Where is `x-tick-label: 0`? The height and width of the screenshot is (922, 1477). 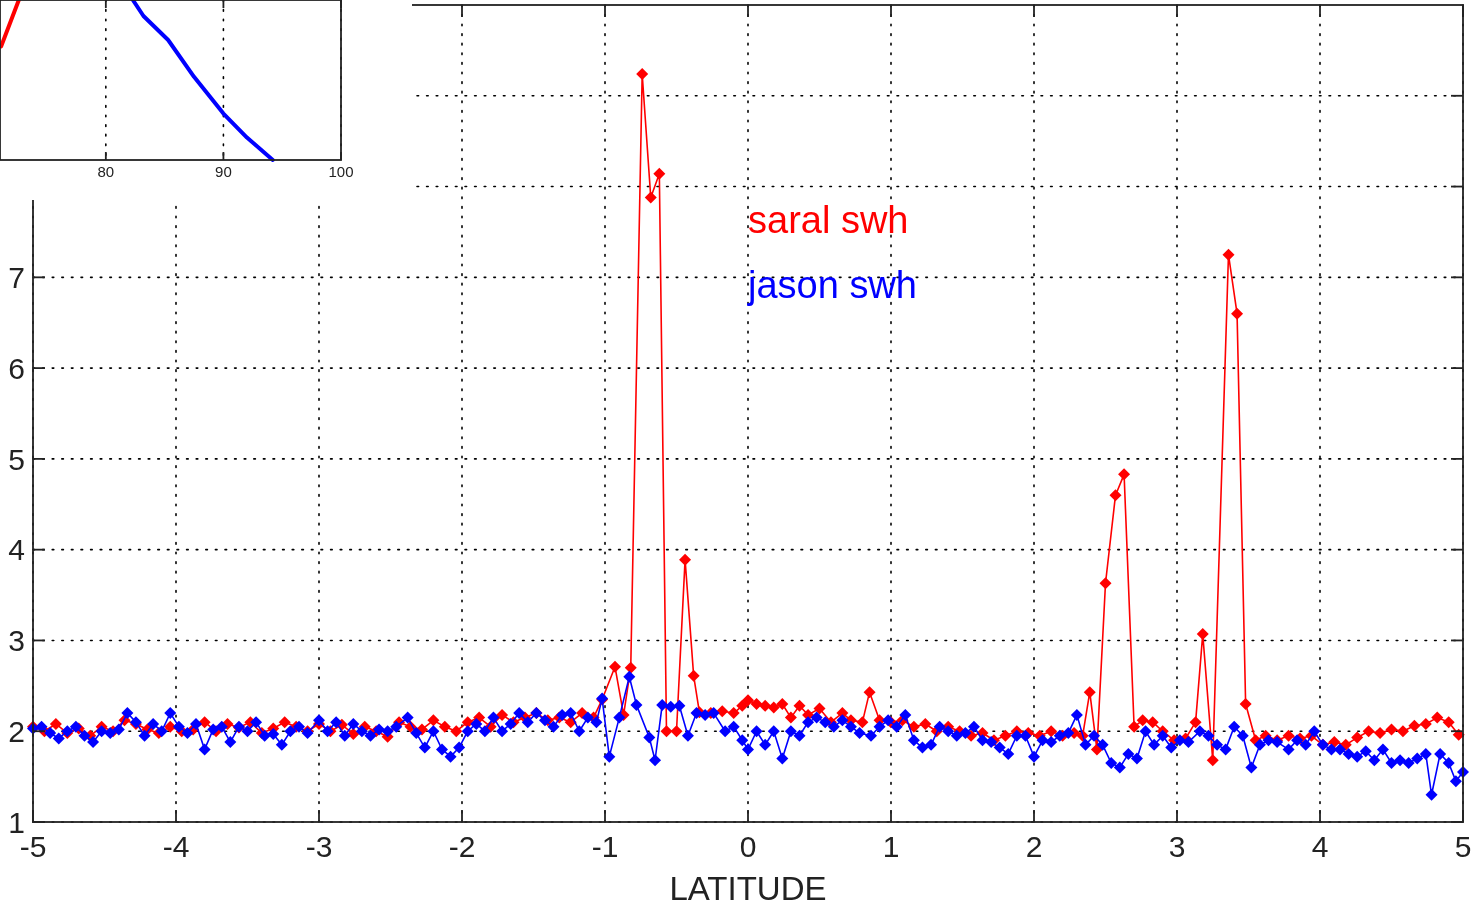
x-tick-label: 0 is located at coordinates (748, 846).